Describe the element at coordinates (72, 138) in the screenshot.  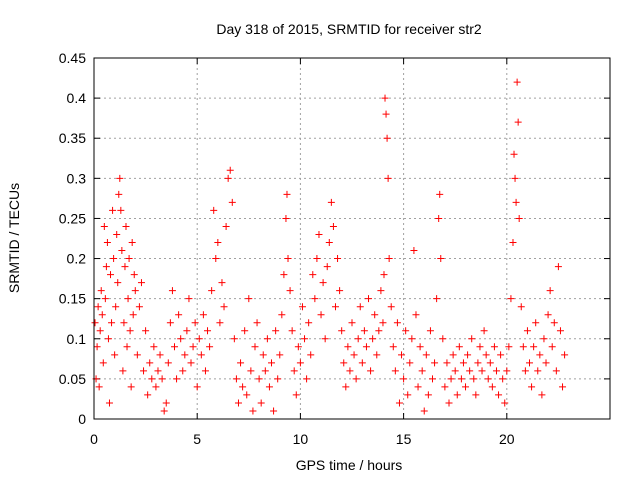
I see `y-tick-label: 0.35` at that location.